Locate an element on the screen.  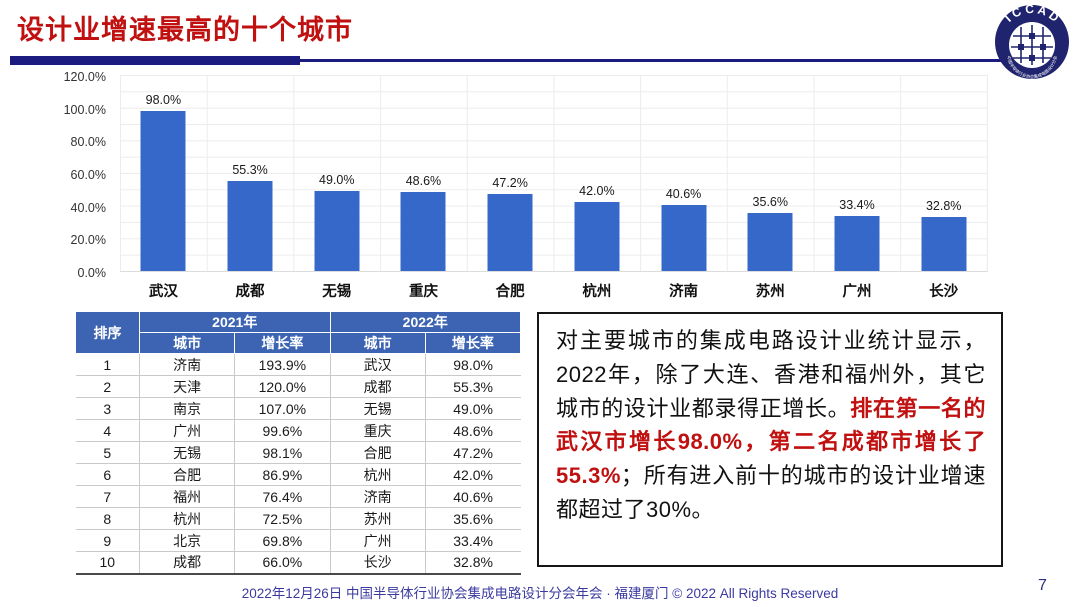
table-row: 10 成都 66.0% 长沙 32.8% is located at coordinates (298, 562).